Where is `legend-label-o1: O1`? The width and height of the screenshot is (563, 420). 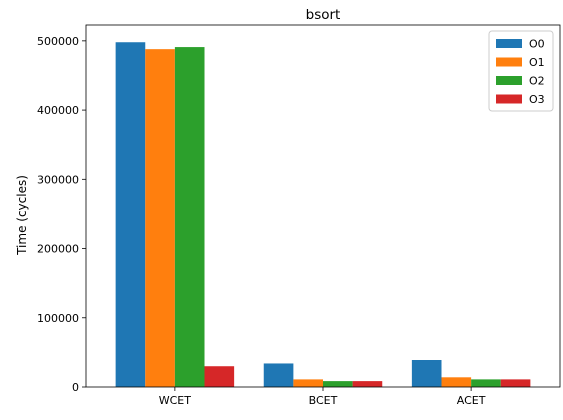
legend-label-o1: O1 is located at coordinates (537, 62).